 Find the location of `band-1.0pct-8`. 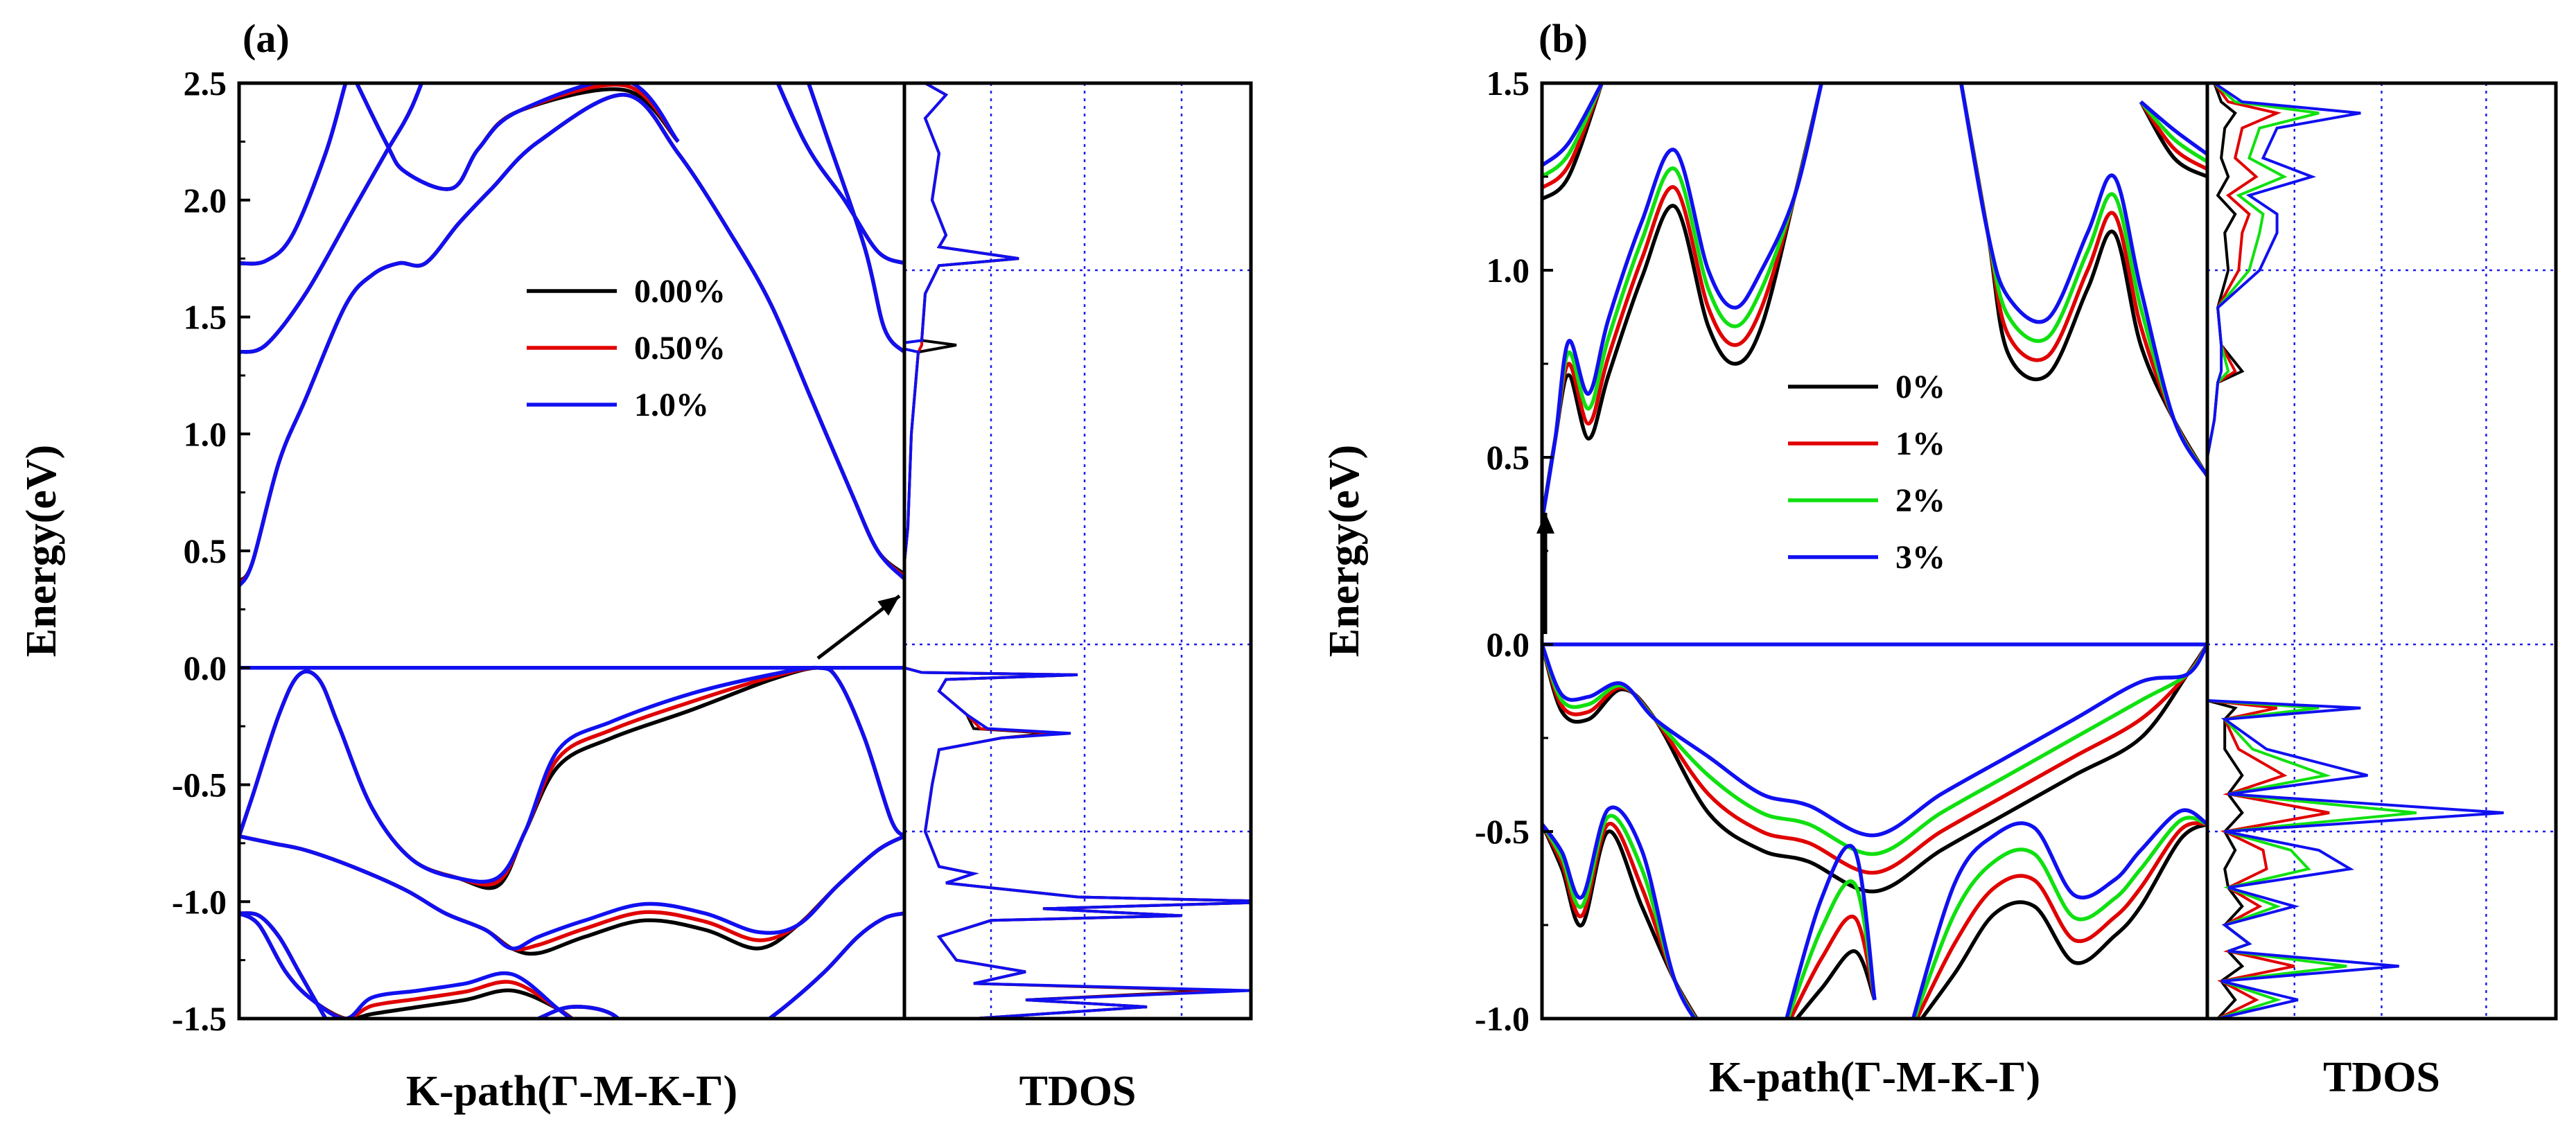

band-1.0pct-8 is located at coordinates (406, 965).